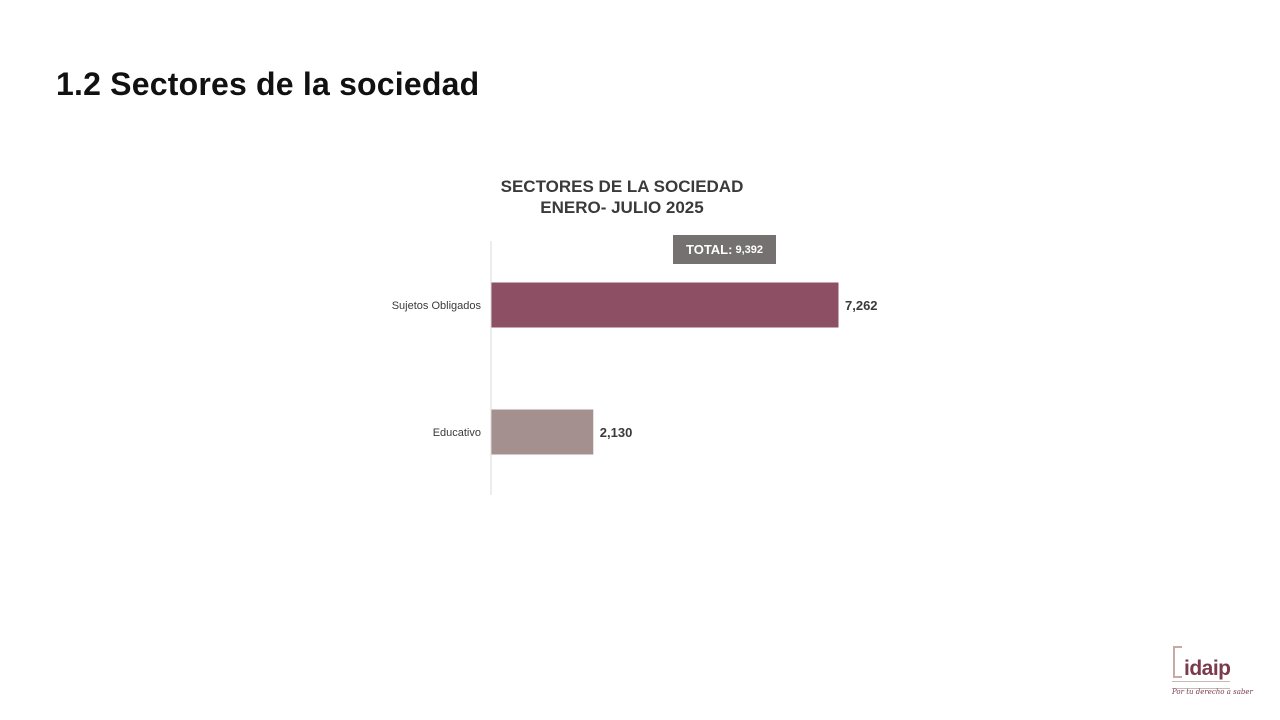  What do you see at coordinates (268, 84) in the screenshot?
I see `page-title: 1.2 Sectores de la sociedad` at bounding box center [268, 84].